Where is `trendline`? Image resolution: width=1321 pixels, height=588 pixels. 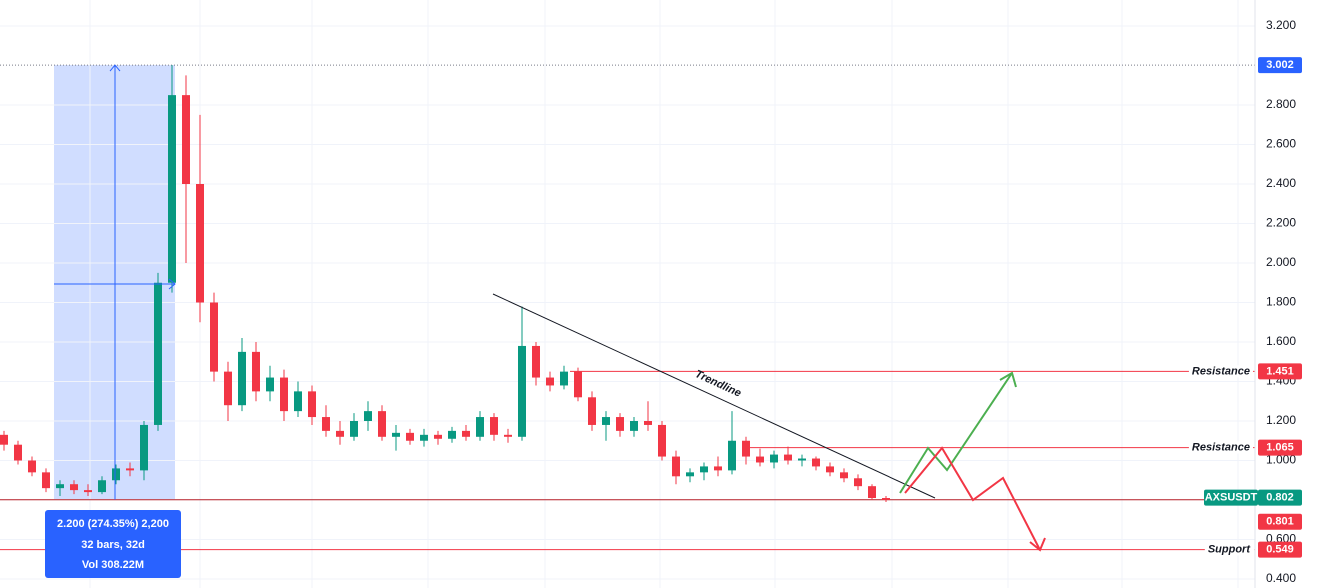 trendline is located at coordinates (714, 396).